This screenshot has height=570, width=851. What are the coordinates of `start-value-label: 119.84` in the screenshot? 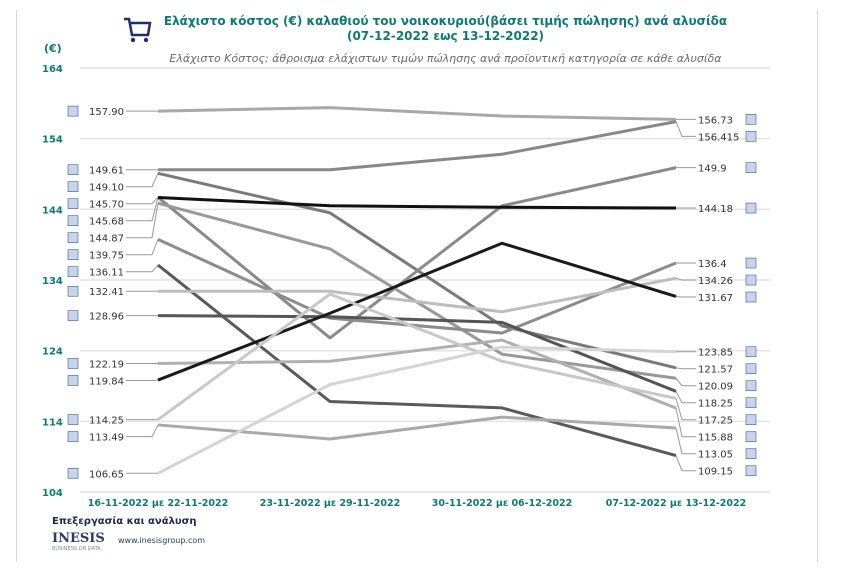 It's located at (106, 381).